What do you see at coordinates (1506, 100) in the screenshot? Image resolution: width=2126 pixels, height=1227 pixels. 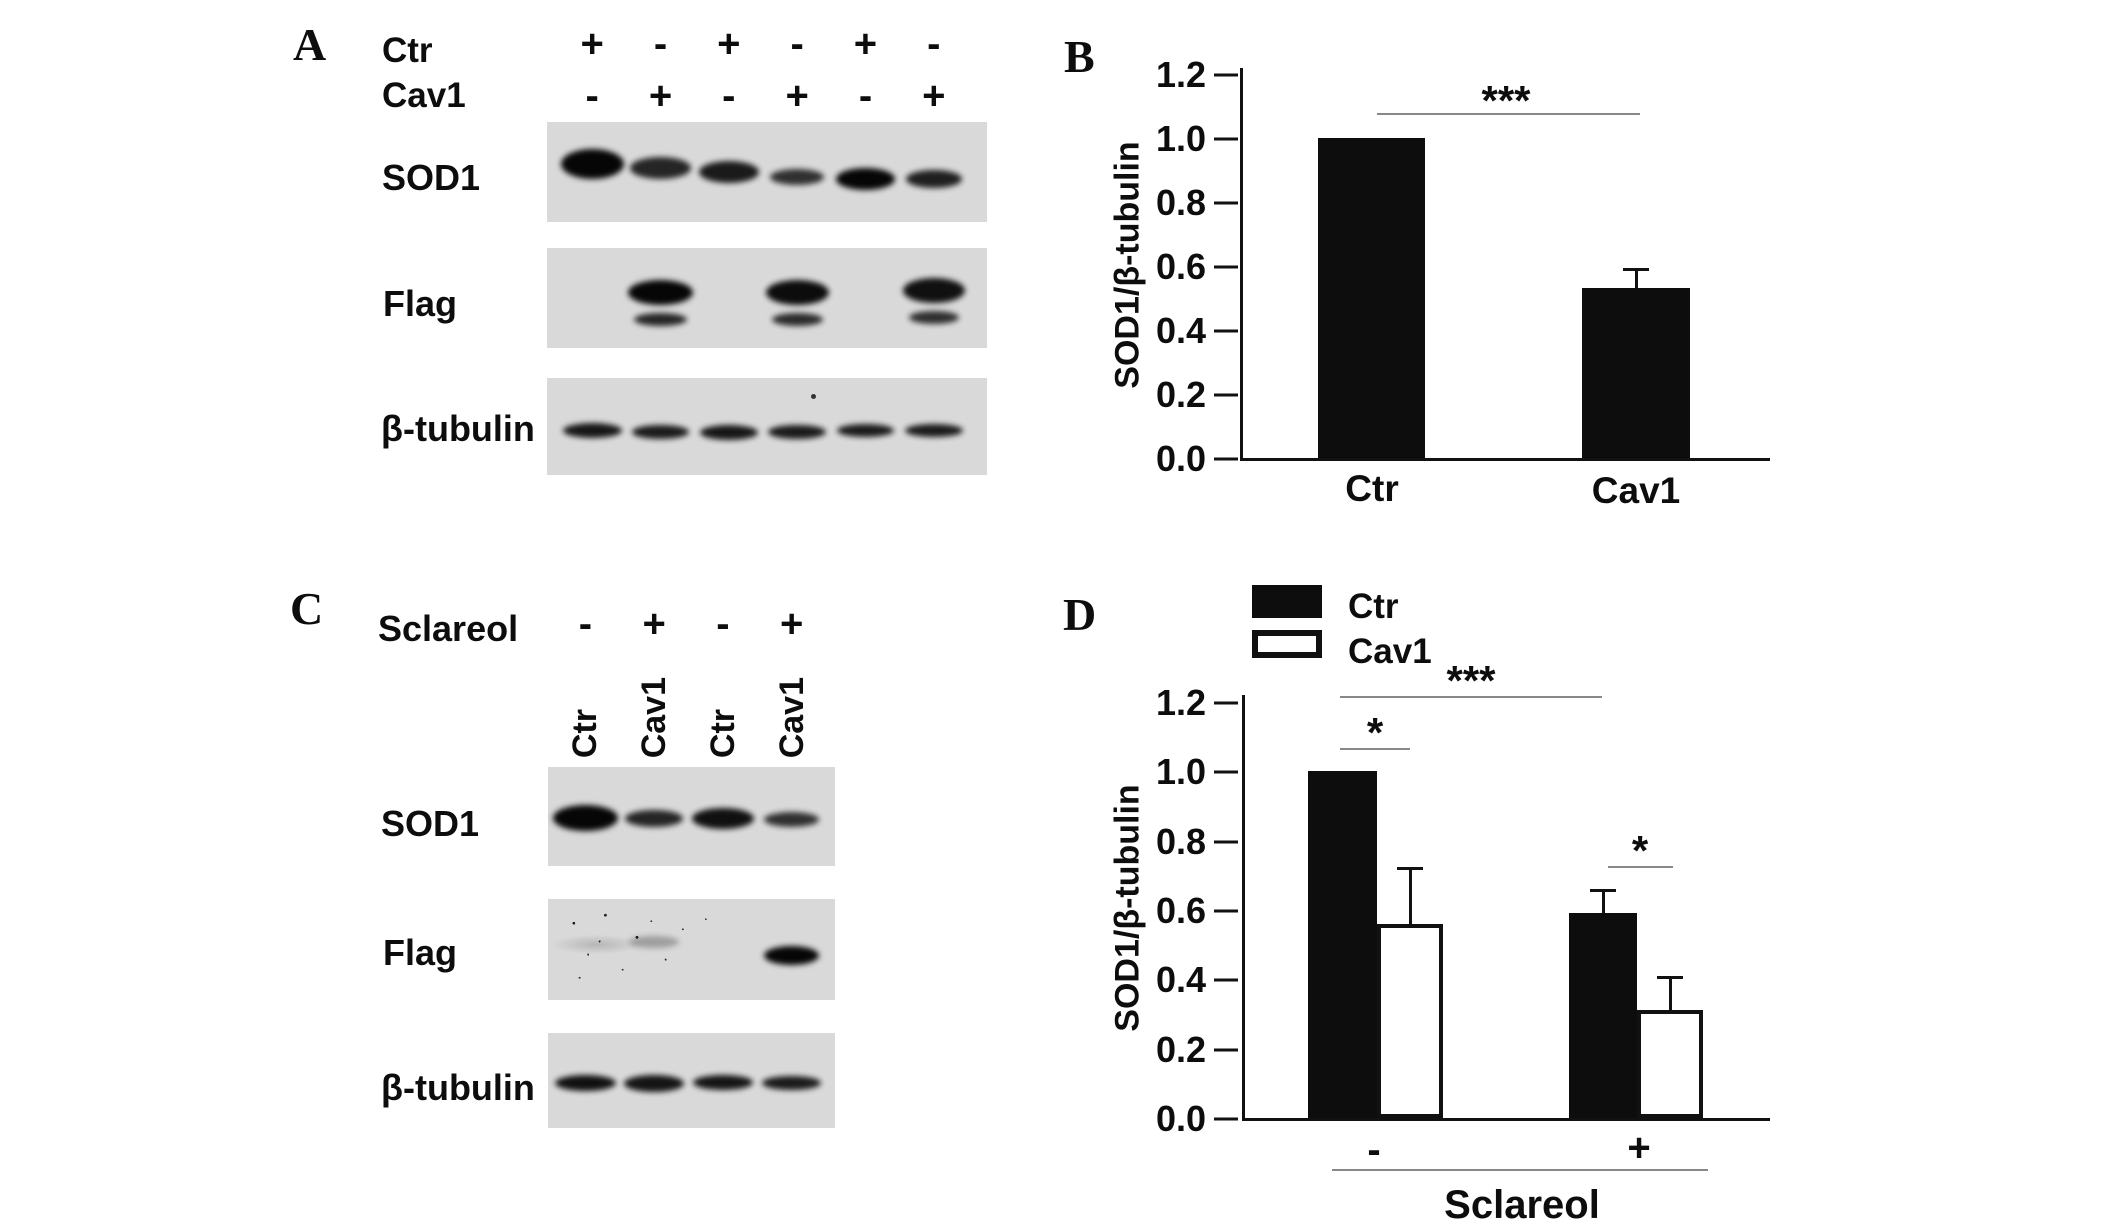 I see `panel-b-sig-stars: ***` at bounding box center [1506, 100].